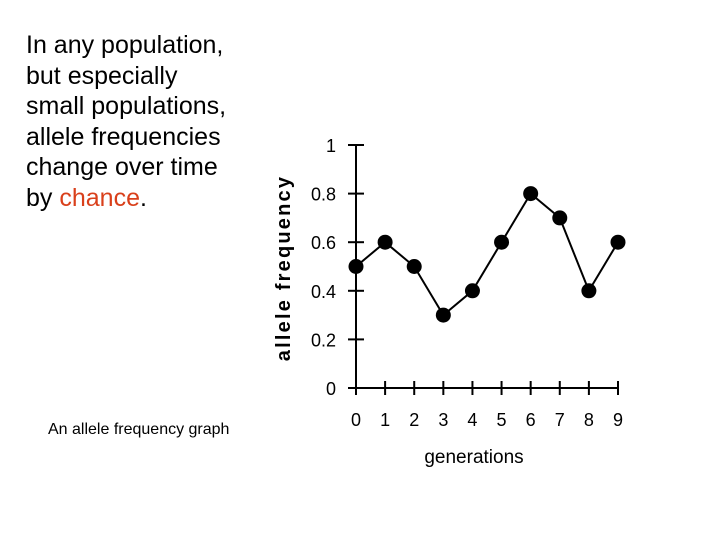 Image resolution: width=720 pixels, height=540 pixels. I want to click on x-tick-label: 2, so click(414, 420).